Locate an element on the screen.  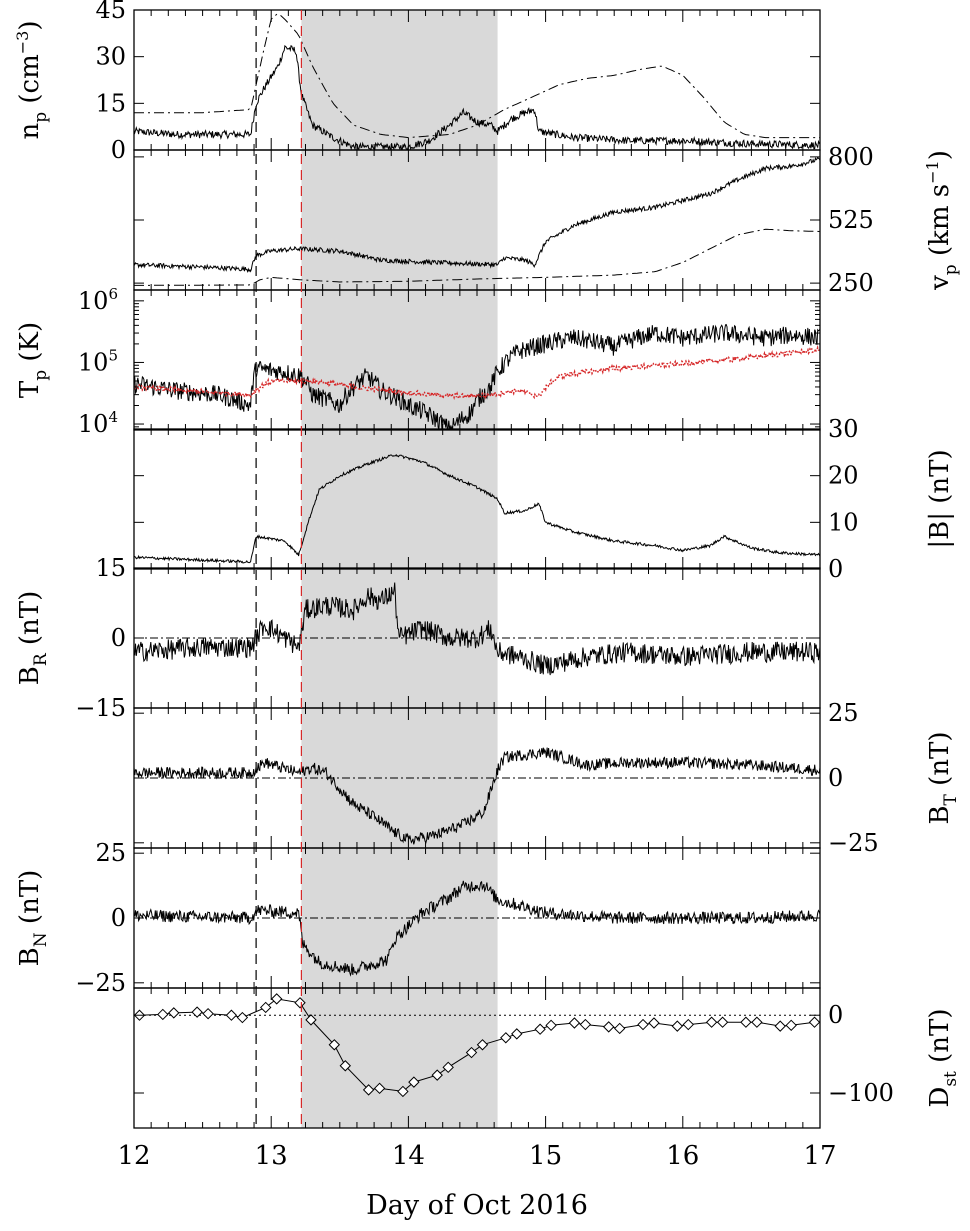
label-sub: p is located at coordinates (951, 269).